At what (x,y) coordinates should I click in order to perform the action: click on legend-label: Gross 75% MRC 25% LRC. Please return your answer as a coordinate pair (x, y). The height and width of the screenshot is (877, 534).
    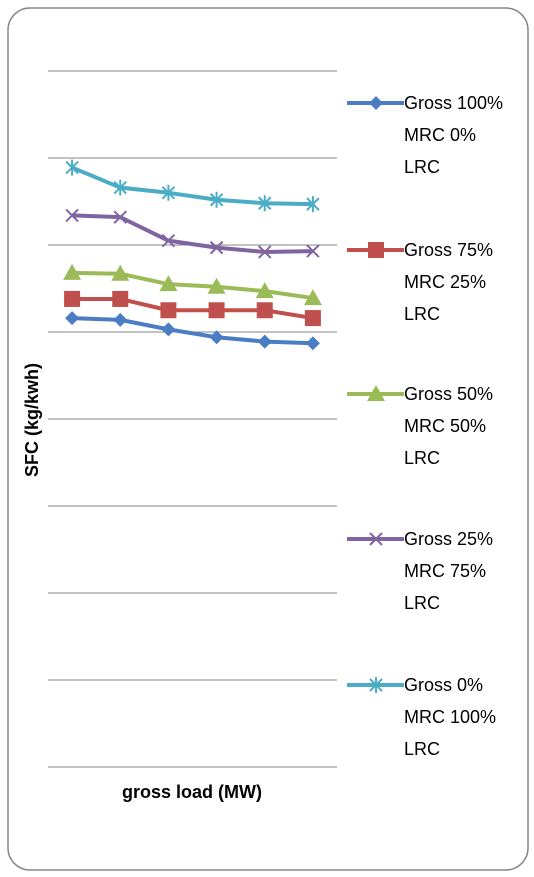
    Looking at the image, I should click on (449, 282).